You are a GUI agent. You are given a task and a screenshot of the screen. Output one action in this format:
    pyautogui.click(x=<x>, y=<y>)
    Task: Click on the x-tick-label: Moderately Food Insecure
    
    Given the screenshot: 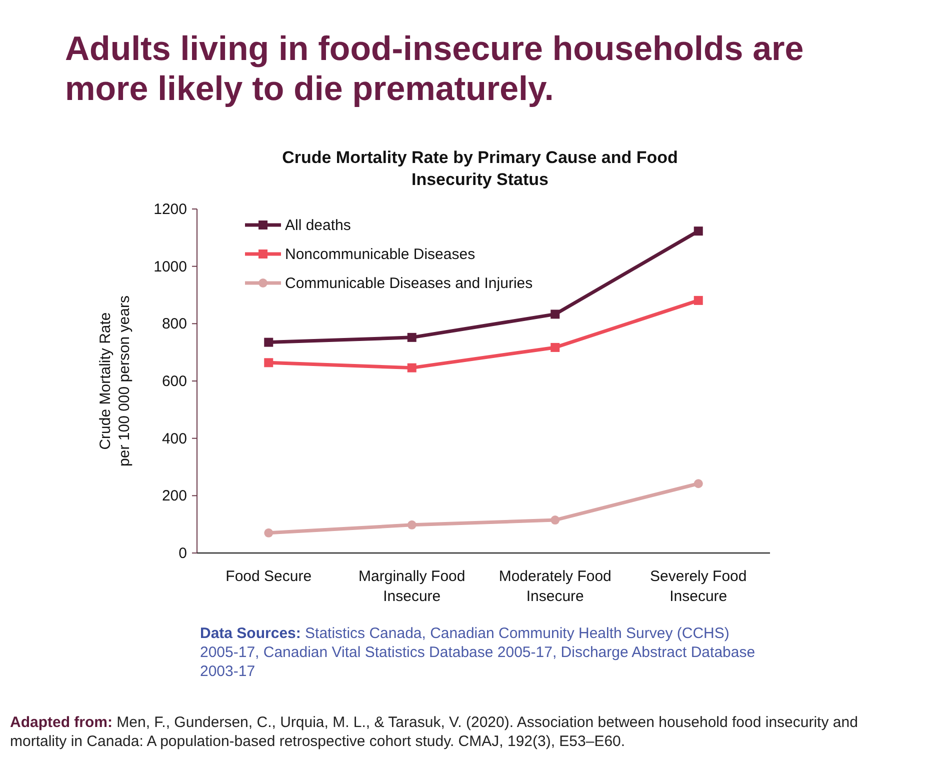 What is the action you would take?
    pyautogui.click(x=555, y=586)
    